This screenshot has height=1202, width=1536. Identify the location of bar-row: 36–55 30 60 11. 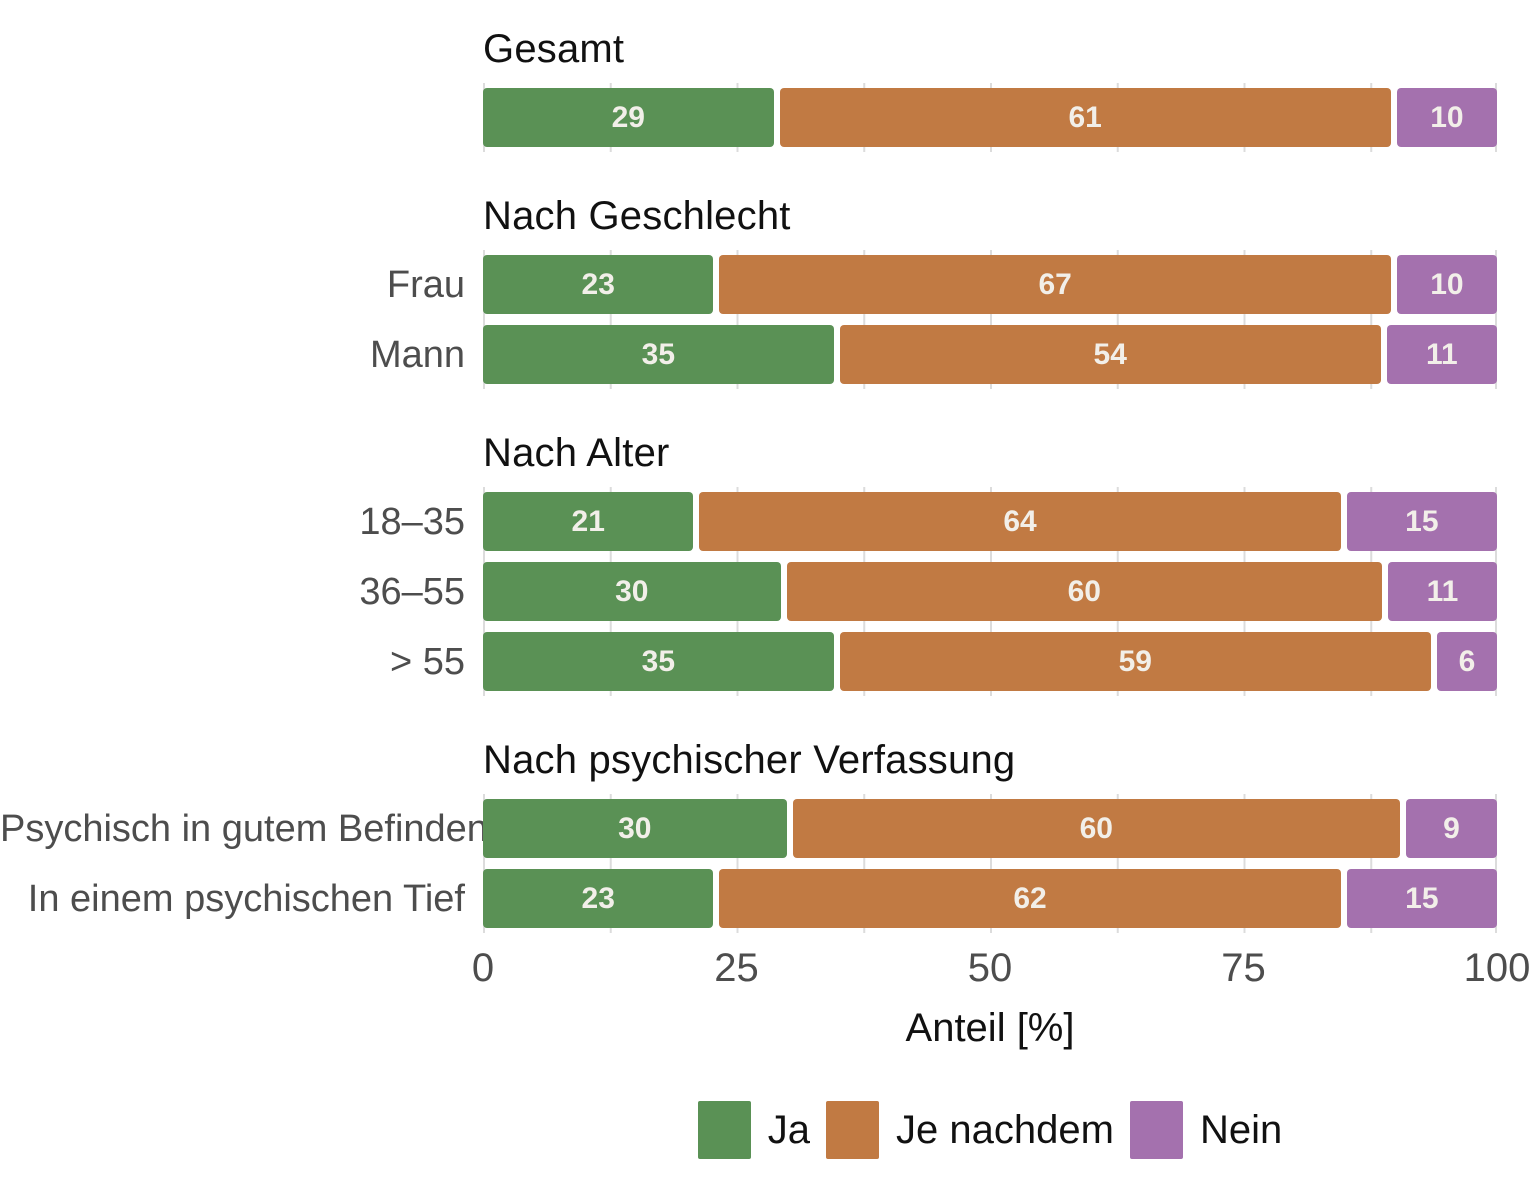
(768, 591).